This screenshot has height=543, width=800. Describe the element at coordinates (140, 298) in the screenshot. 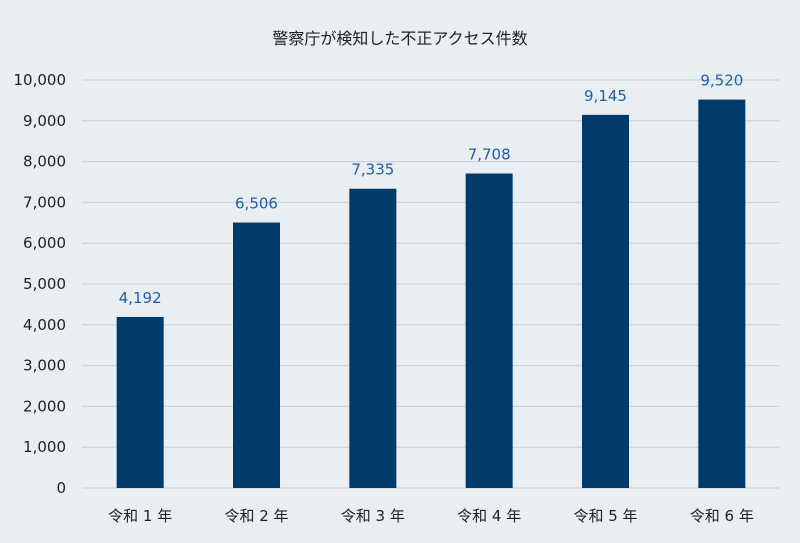

I see `data-label: 4,192` at that location.